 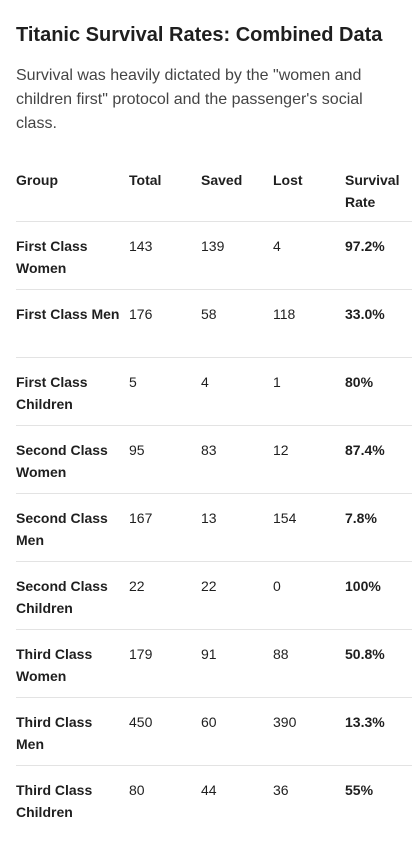 What do you see at coordinates (141, 518) in the screenshot?
I see `value-cell: 167` at bounding box center [141, 518].